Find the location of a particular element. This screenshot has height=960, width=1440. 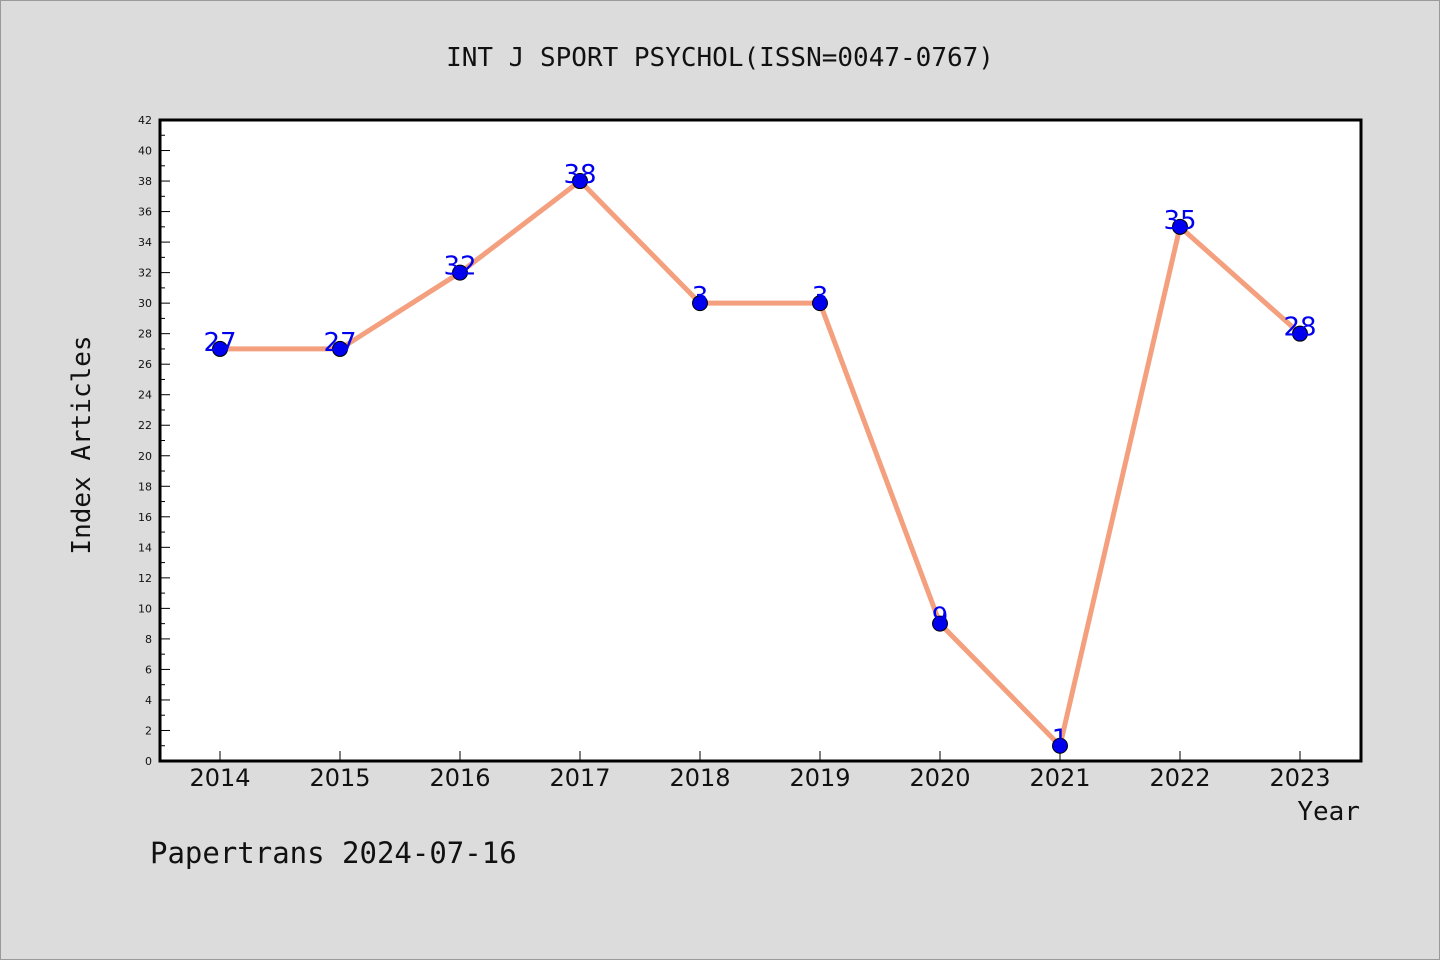

y-tick-label: 42 is located at coordinates (145, 120).